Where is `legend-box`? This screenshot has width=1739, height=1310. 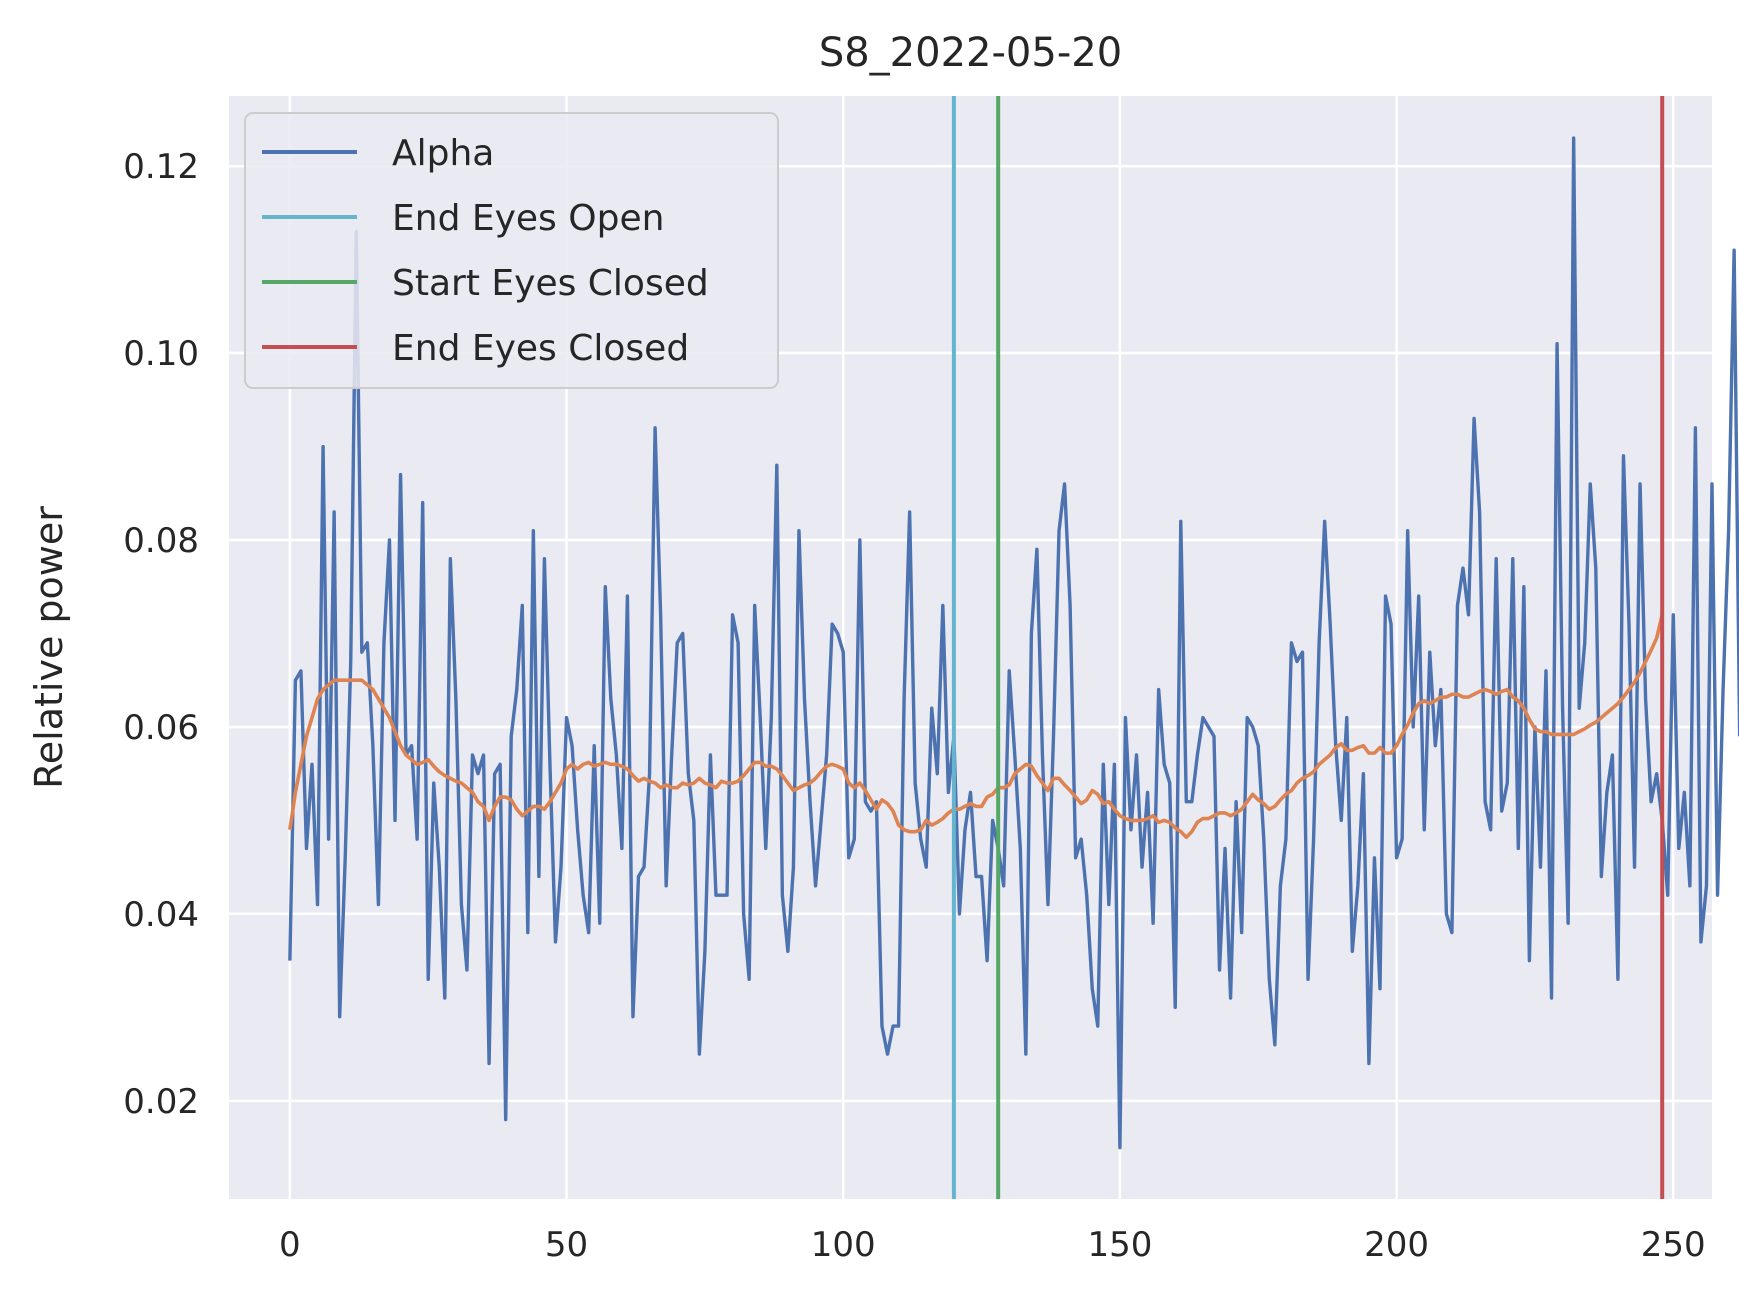
legend-box is located at coordinates (511, 250).